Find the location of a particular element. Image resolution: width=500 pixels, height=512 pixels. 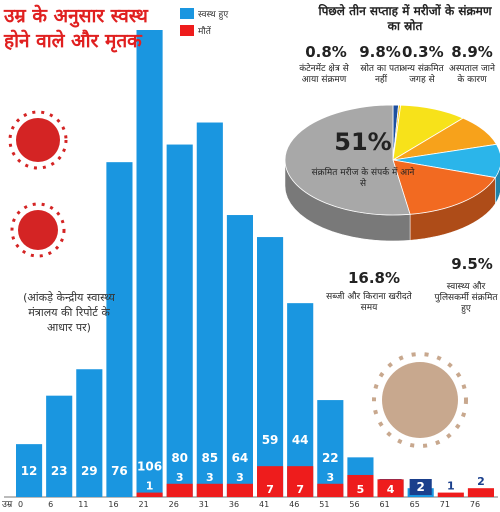

x-tick-label: 21 is located at coordinates (144, 504).